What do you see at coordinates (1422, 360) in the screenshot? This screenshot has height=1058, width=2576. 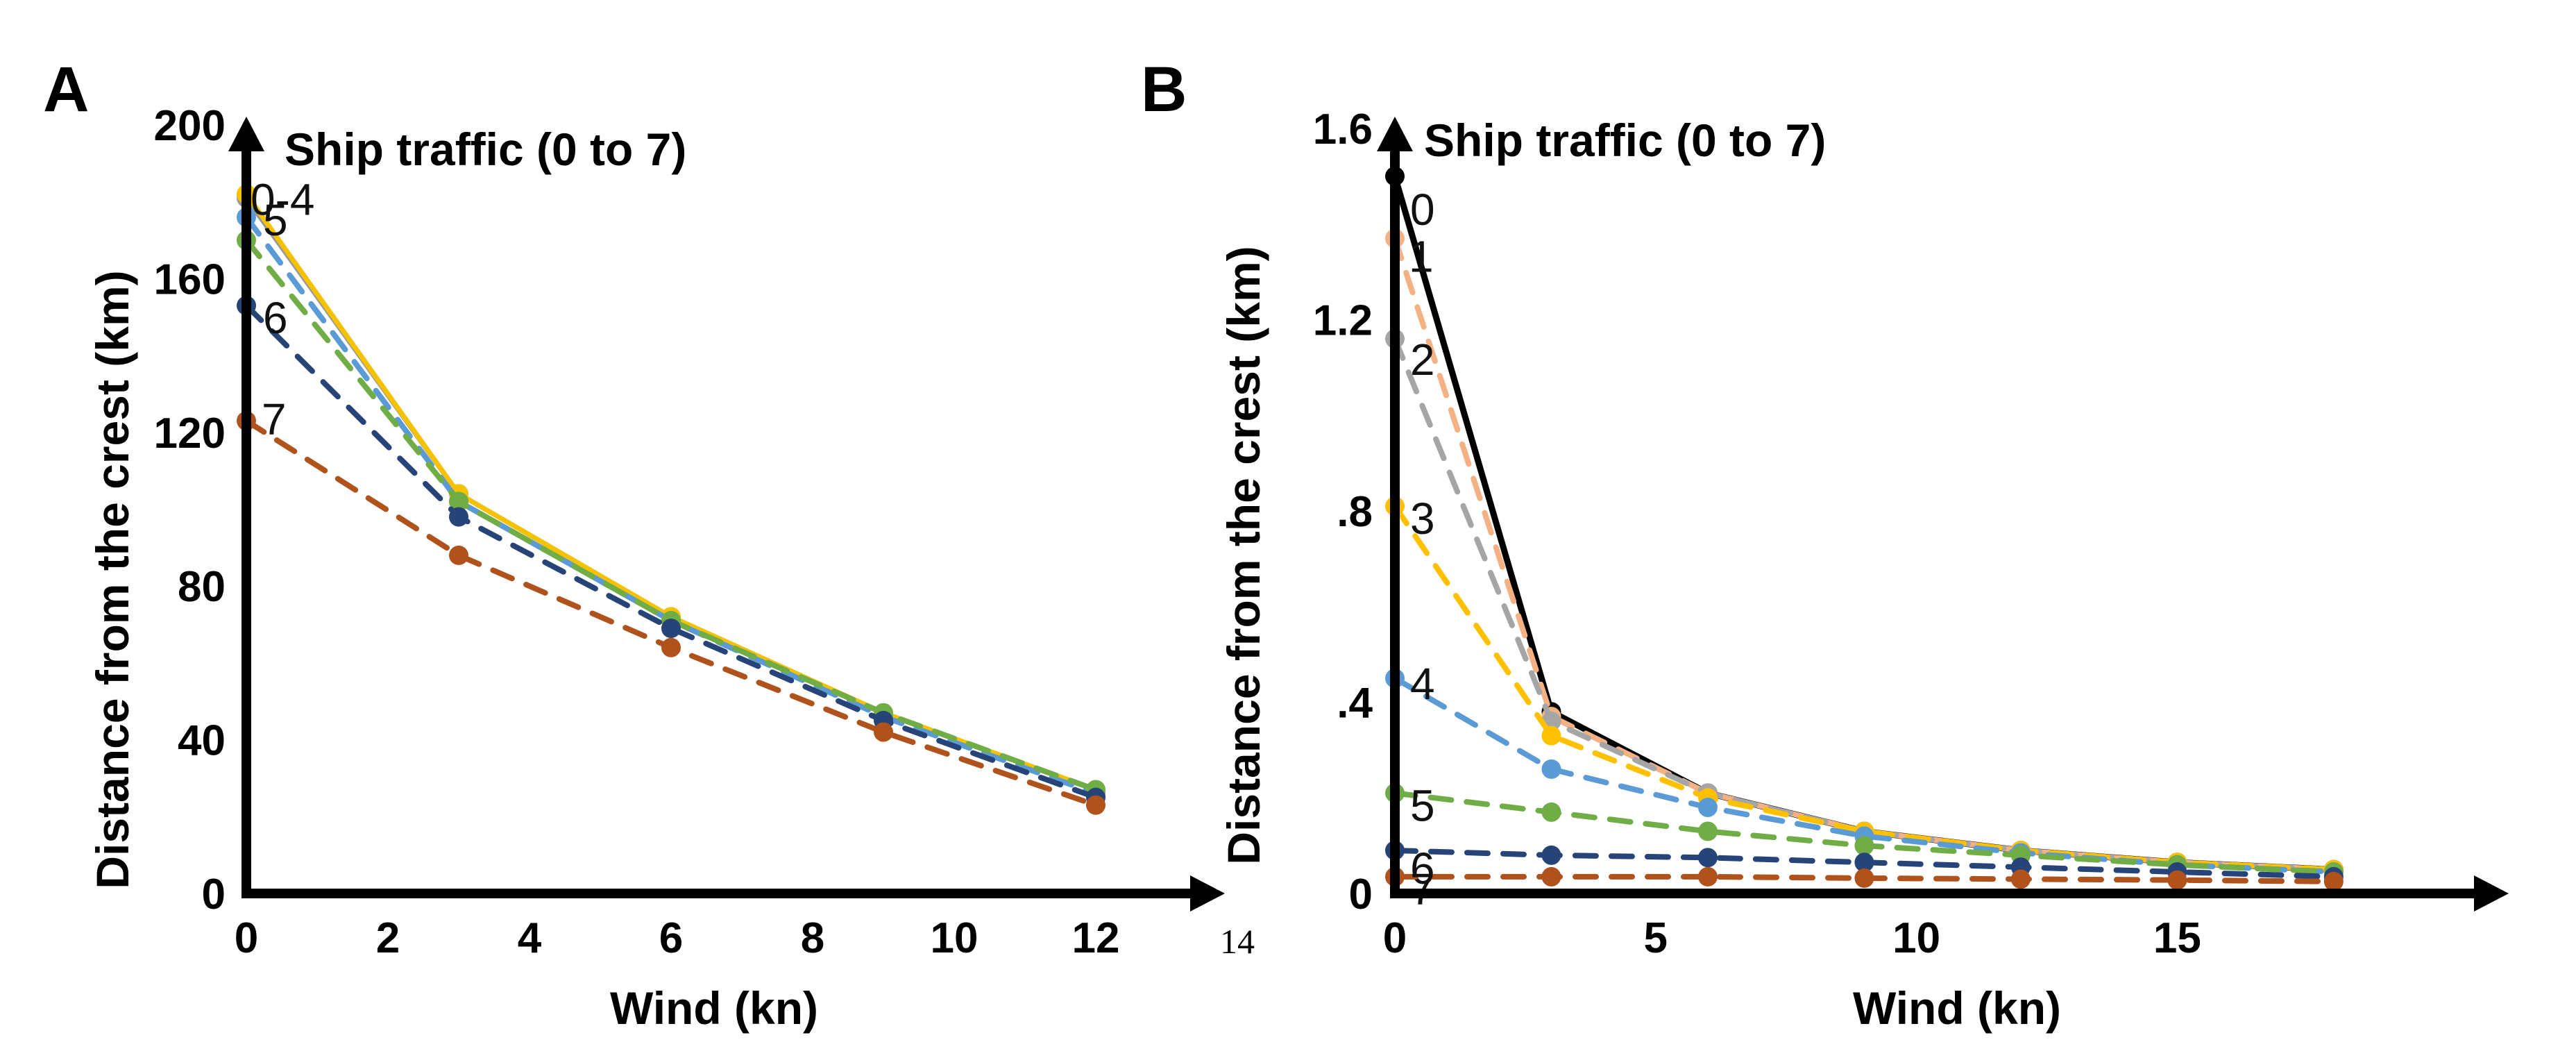 I see `series-label-2: 2` at bounding box center [1422, 360].